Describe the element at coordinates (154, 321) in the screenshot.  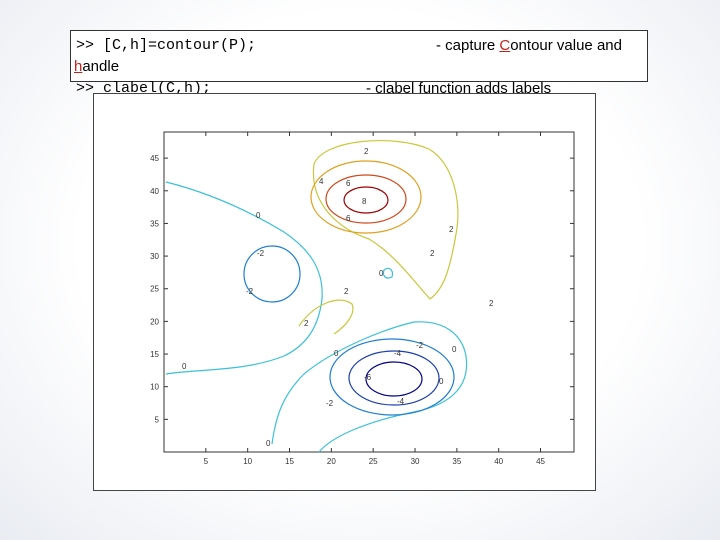
I see `y-tick-label: 20` at that location.